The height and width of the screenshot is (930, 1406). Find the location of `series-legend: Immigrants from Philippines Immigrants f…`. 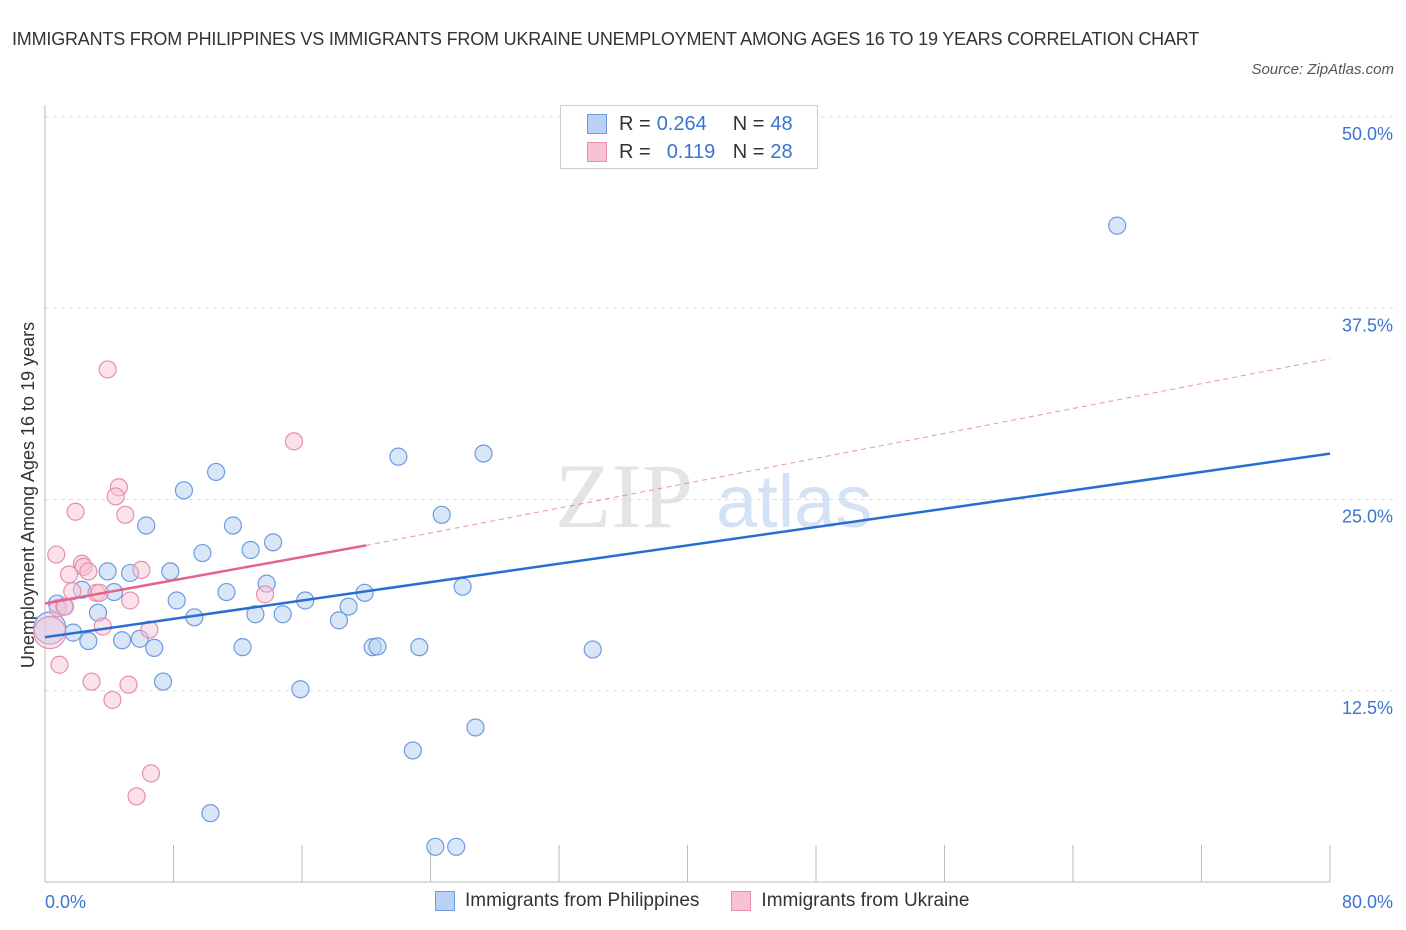

series-legend: Immigrants from Philippines Immigrants f… is located at coordinates (702, 901).